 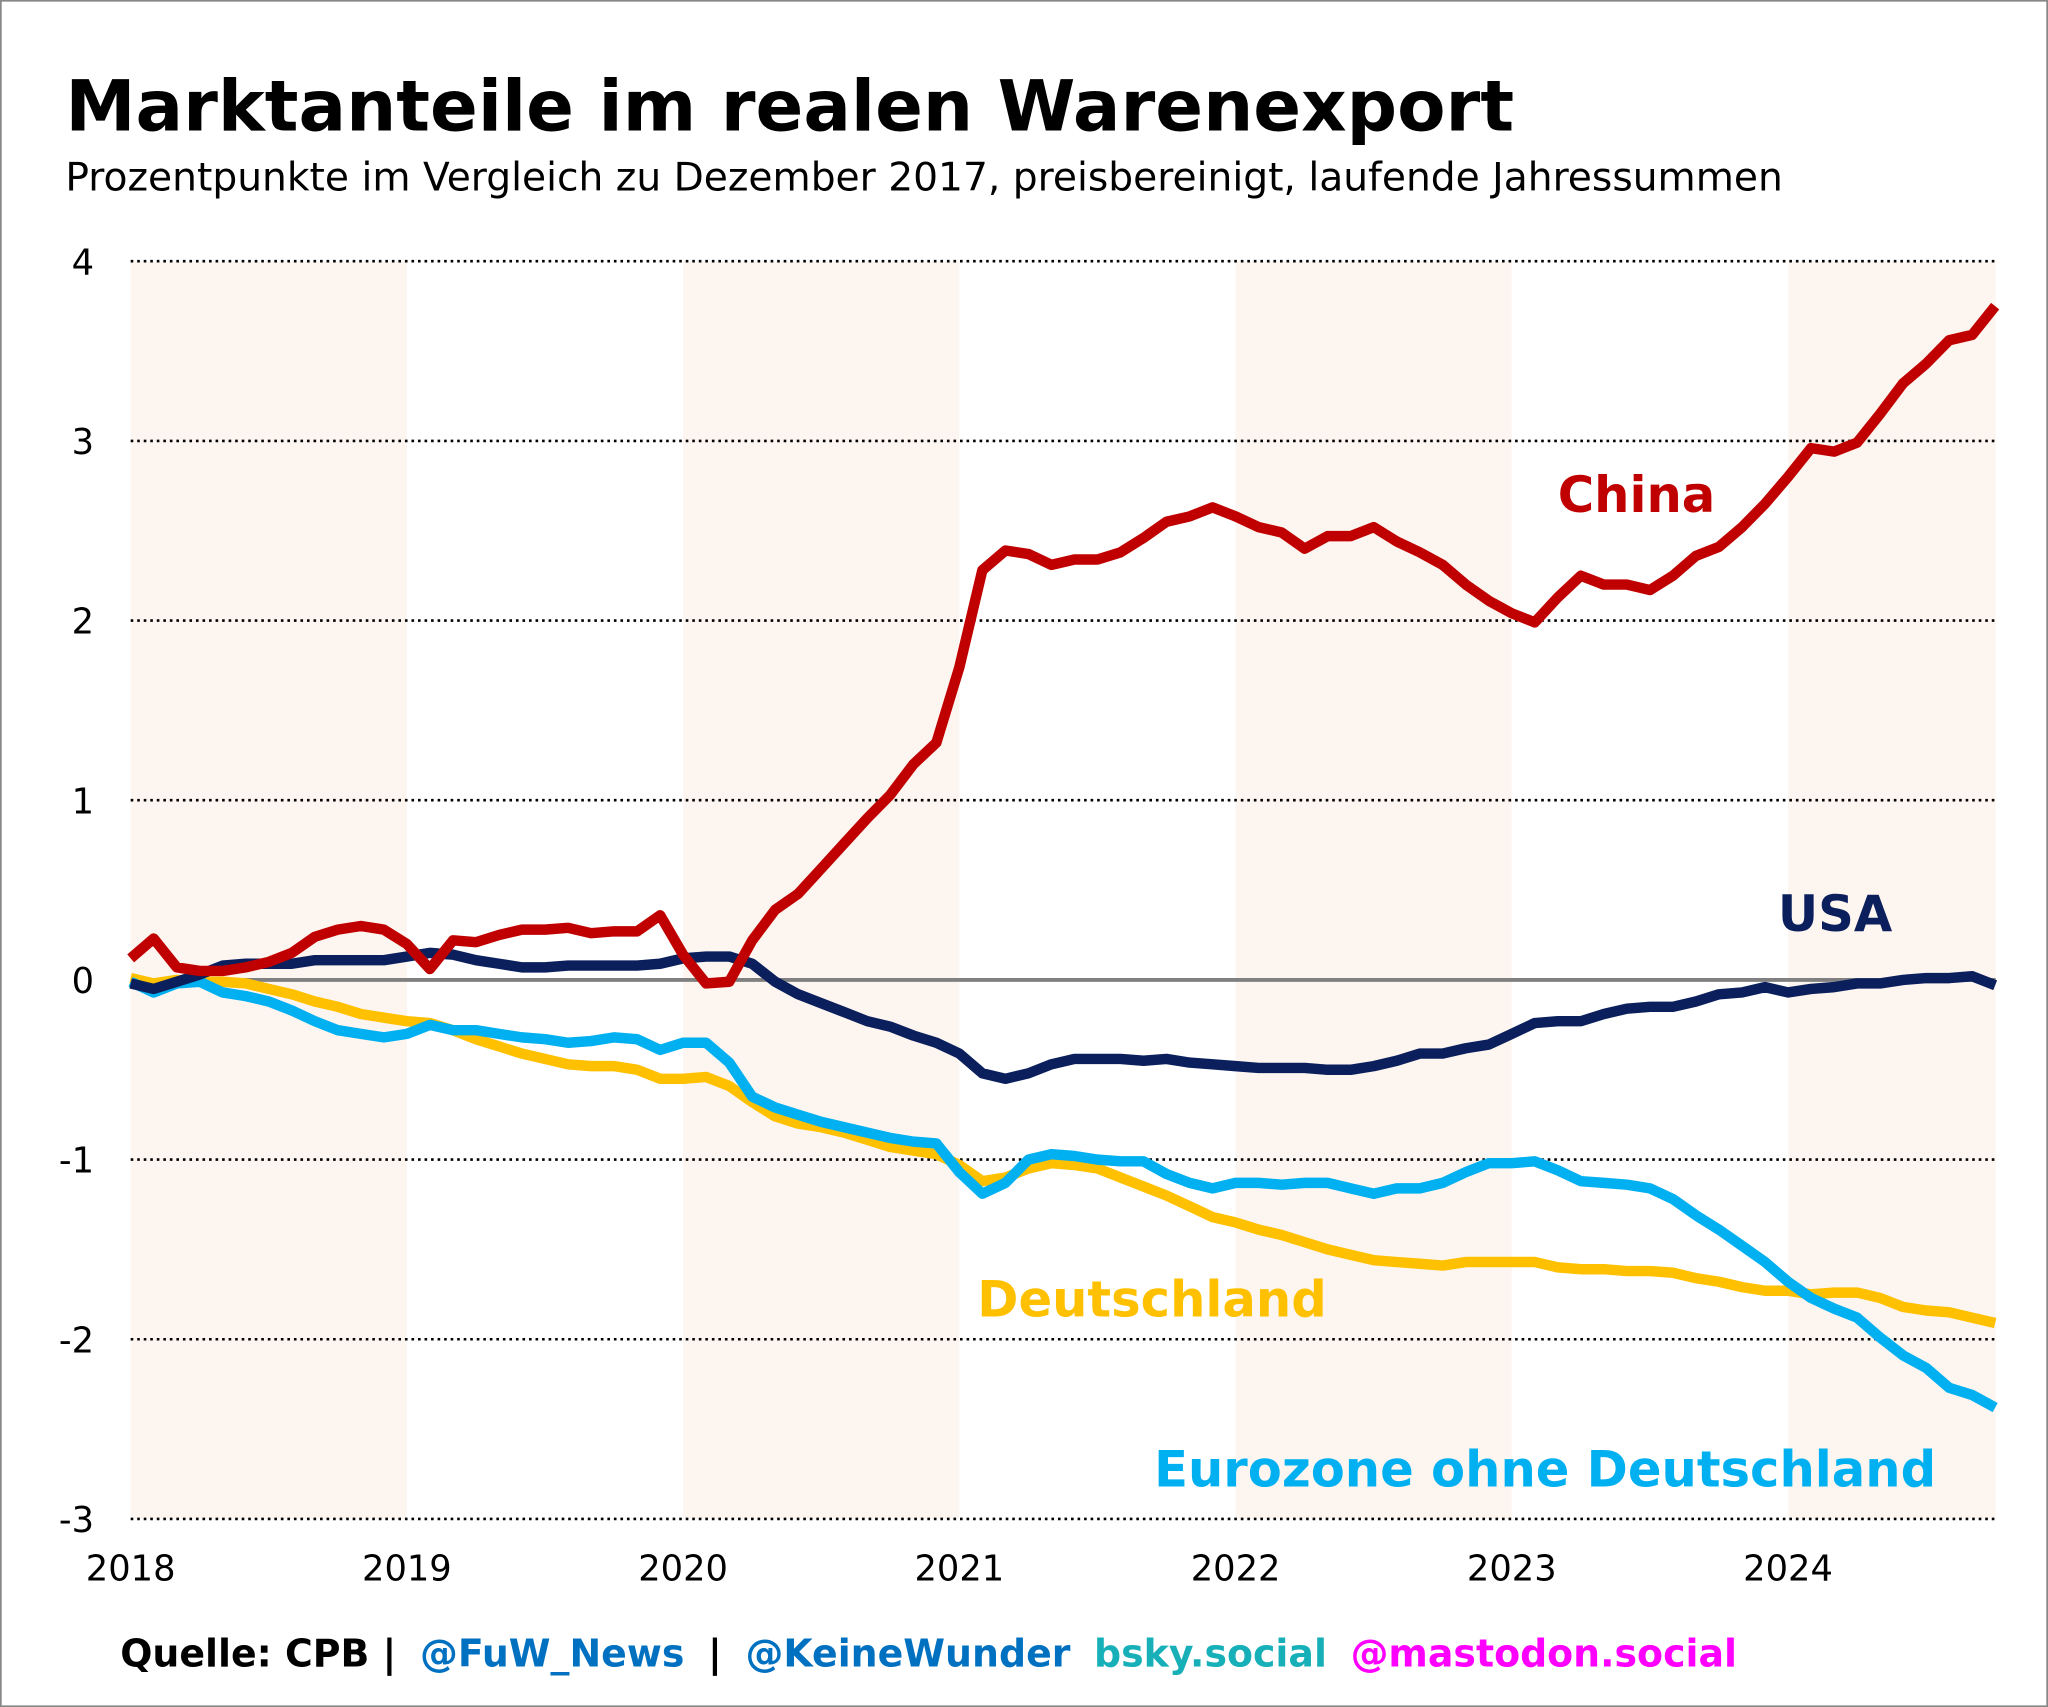 I want to click on handle-keinewunder: @KeineWunder, so click(x=907, y=1654).